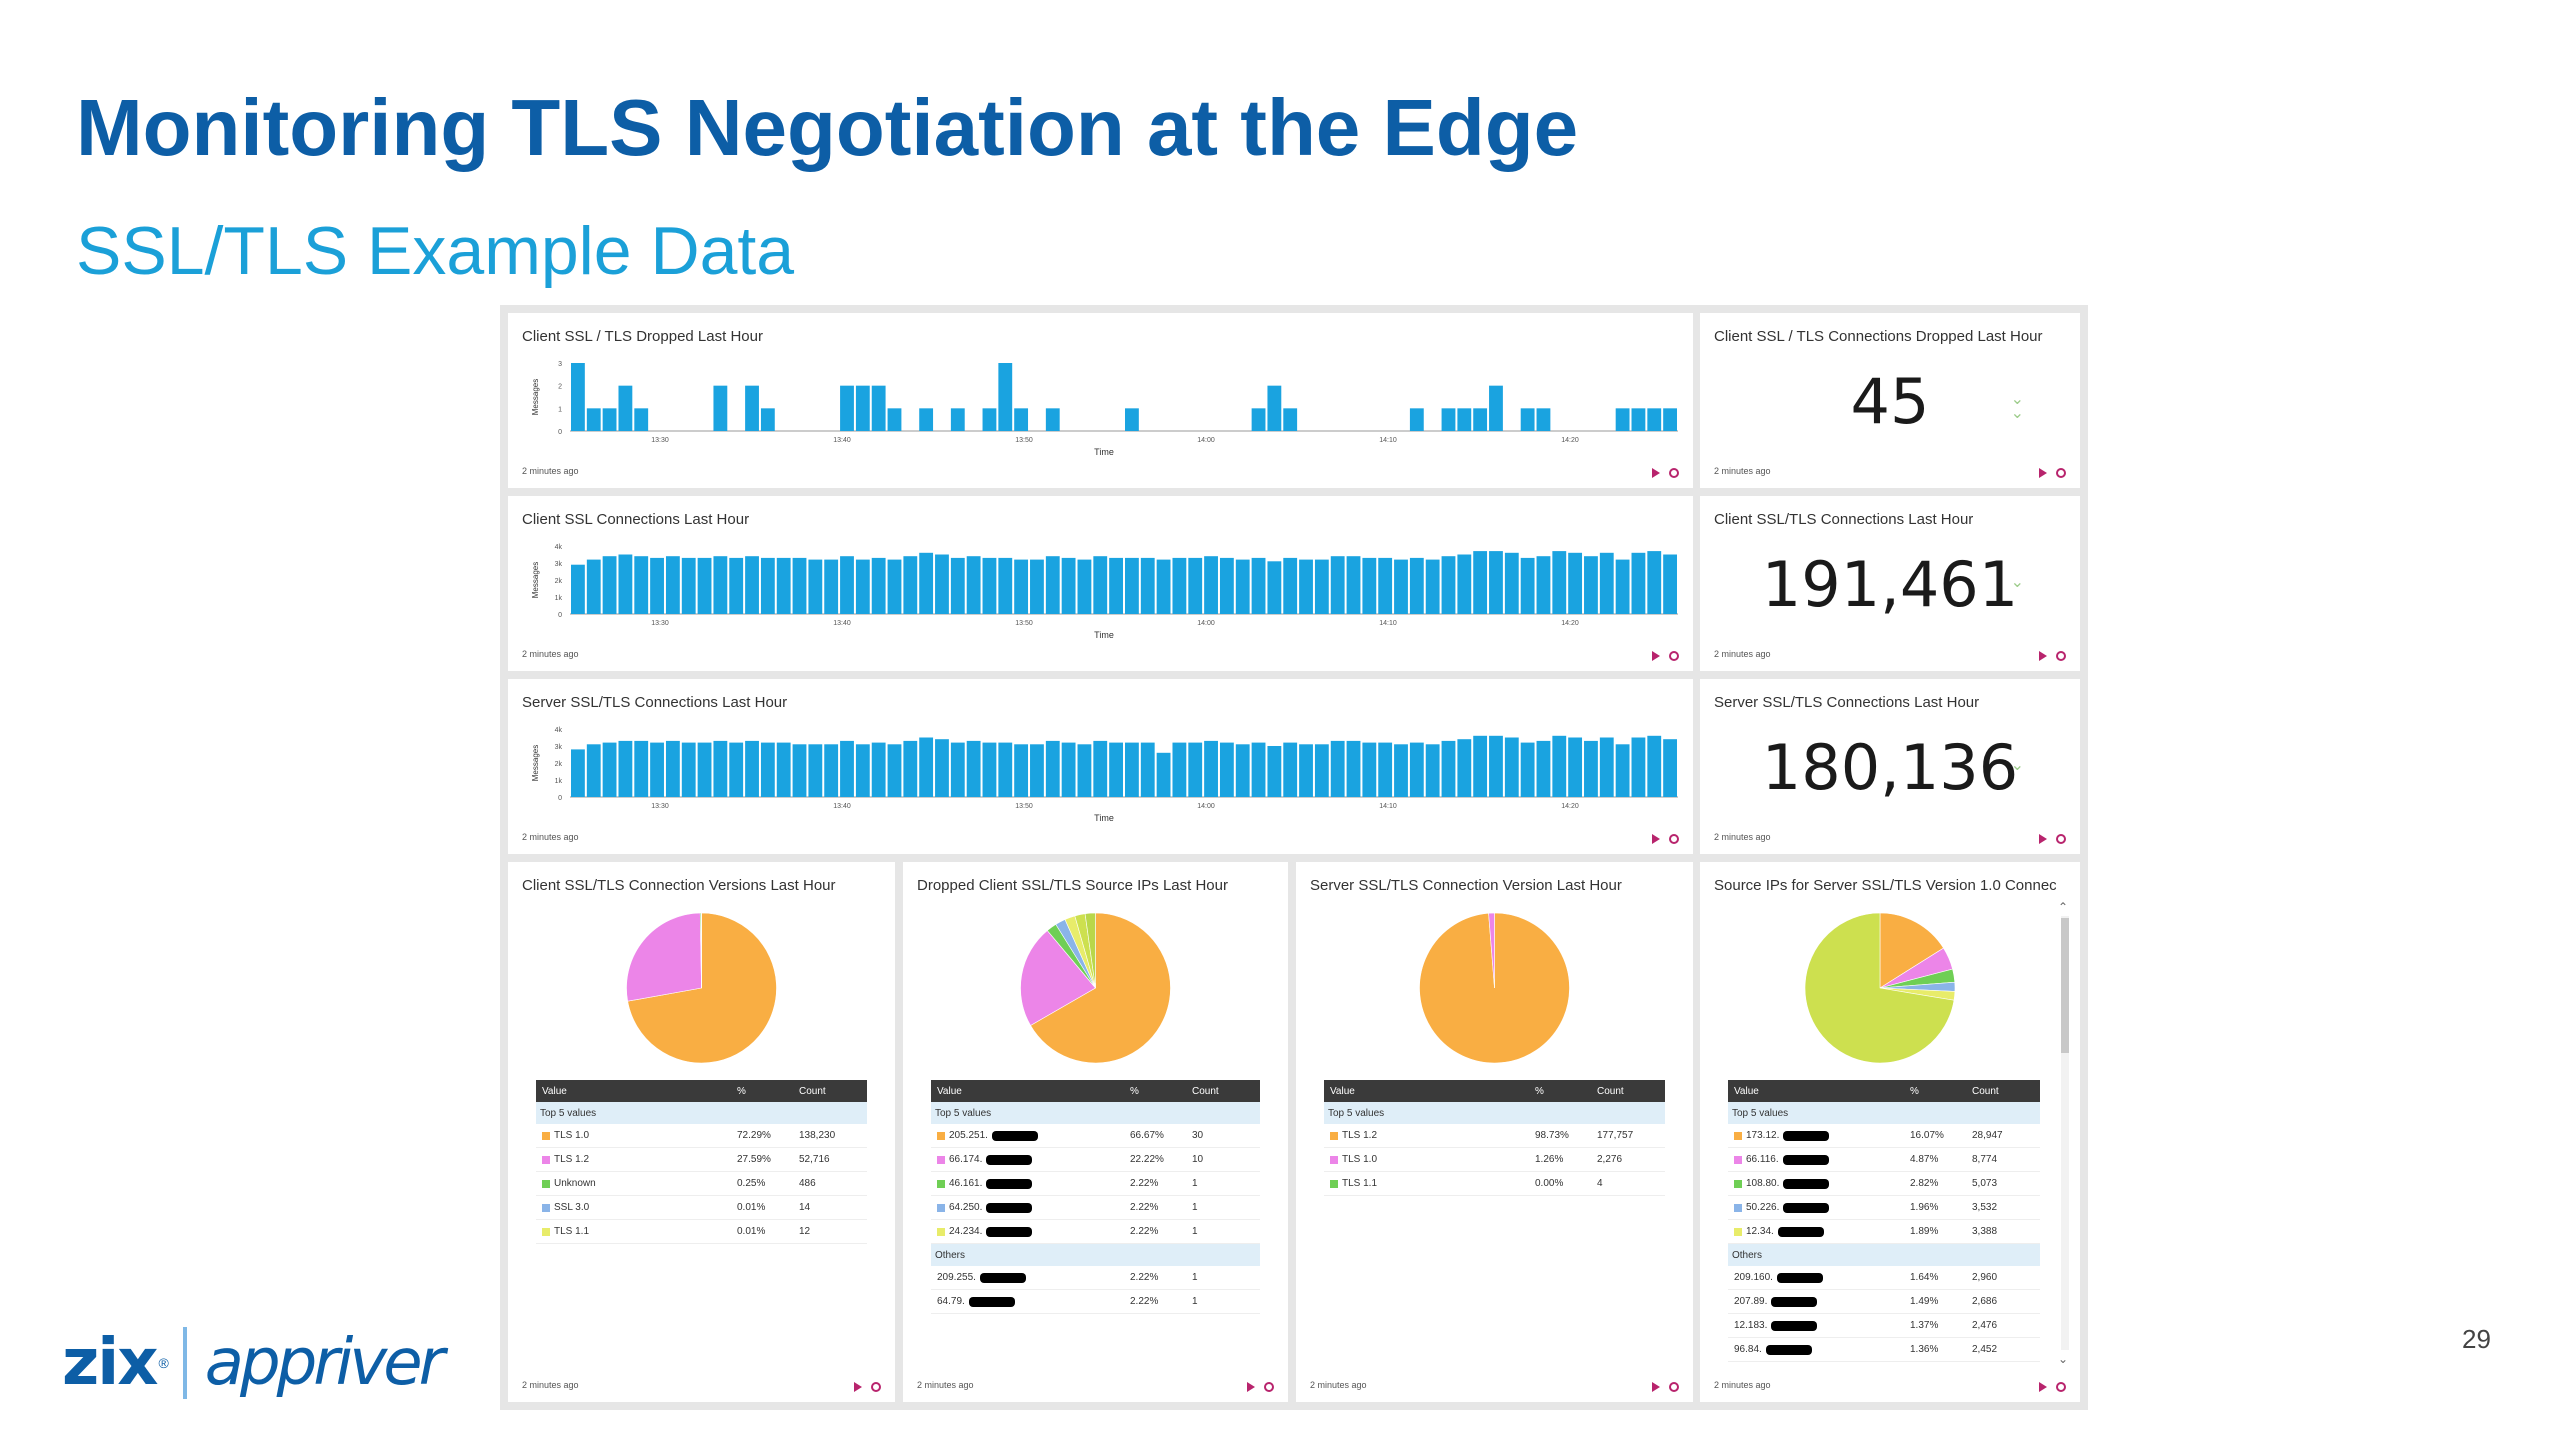  I want to click on table-row: TLS 1.0 72.29% 138,230, so click(701, 1136).